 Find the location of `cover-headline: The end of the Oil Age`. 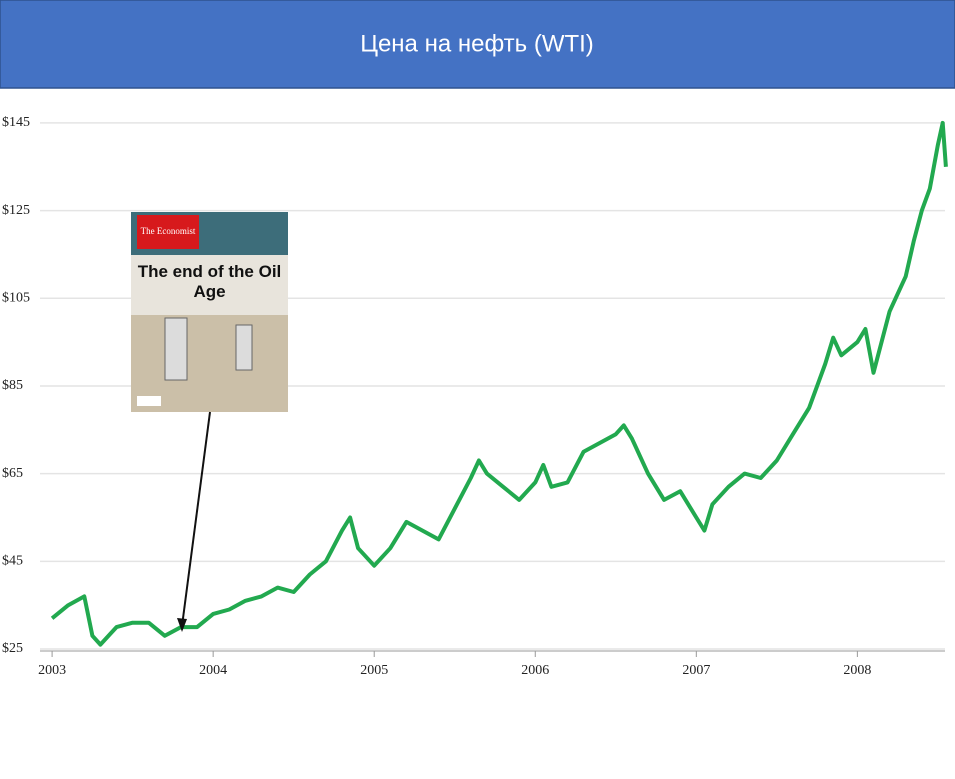

cover-headline: The end of the Oil Age is located at coordinates (209, 281).